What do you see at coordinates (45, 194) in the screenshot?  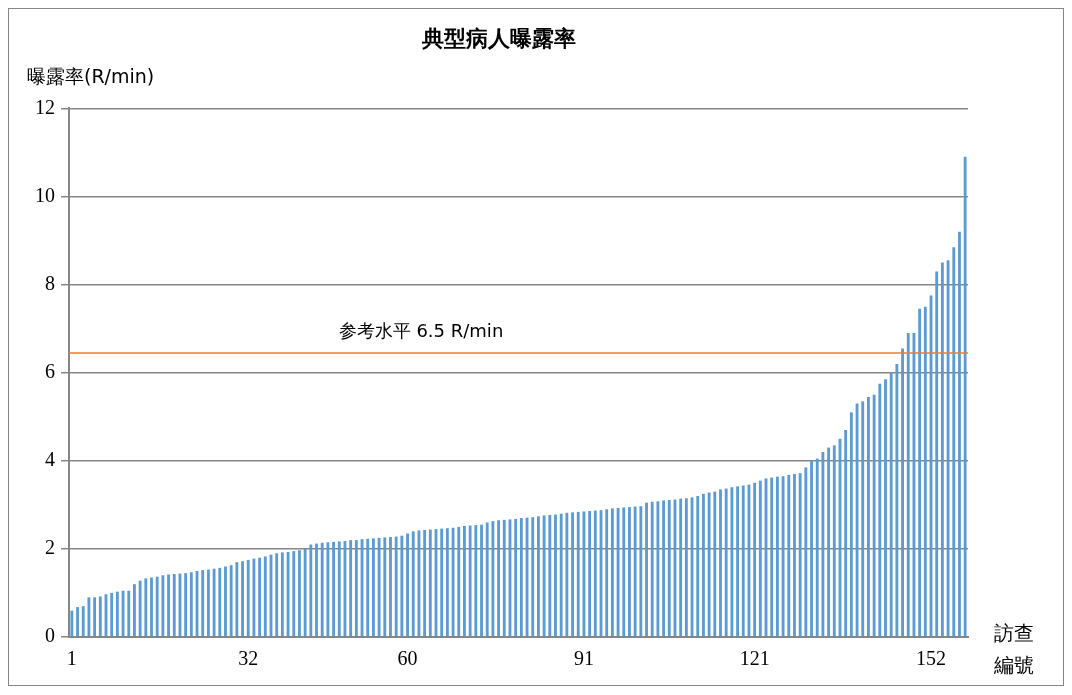 I see `y-tick-label: 10` at bounding box center [45, 194].